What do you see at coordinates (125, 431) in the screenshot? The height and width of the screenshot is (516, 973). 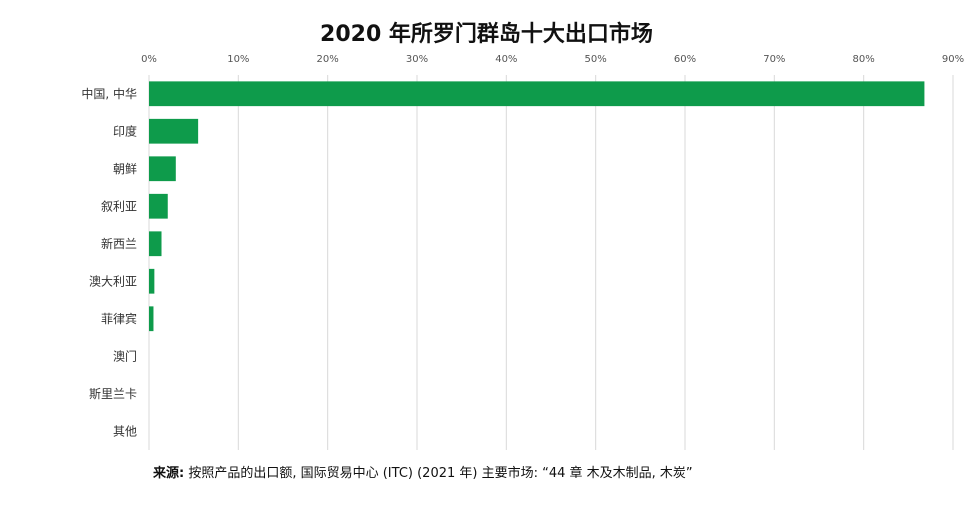 I see `category-label: 其他` at bounding box center [125, 431].